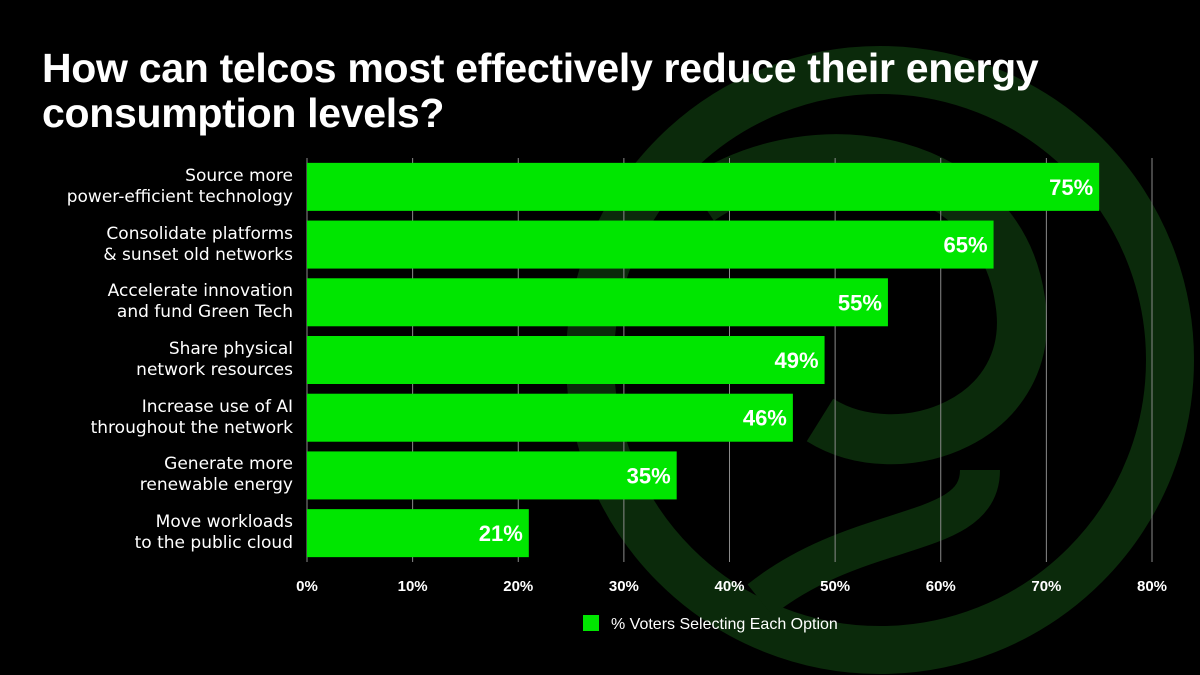 The image size is (1200, 675). I want to click on data-label: 49%, so click(797, 360).